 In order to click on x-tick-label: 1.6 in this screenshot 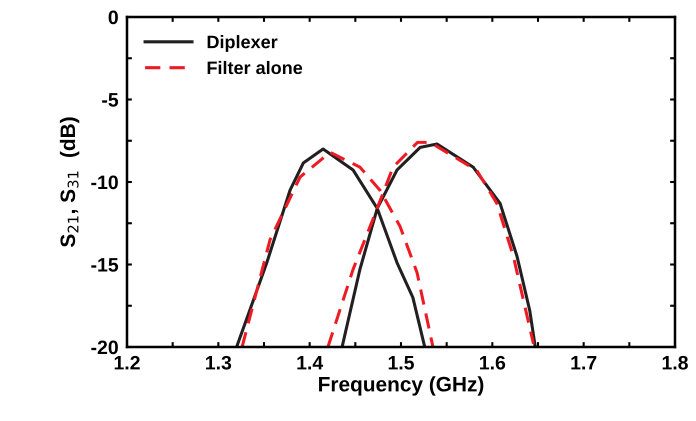, I will do `click(493, 363)`.